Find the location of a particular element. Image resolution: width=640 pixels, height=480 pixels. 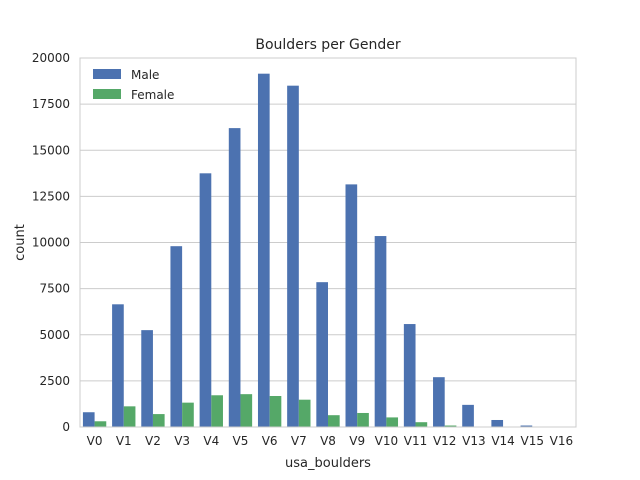

bar-female-v11 is located at coordinates (421, 424).